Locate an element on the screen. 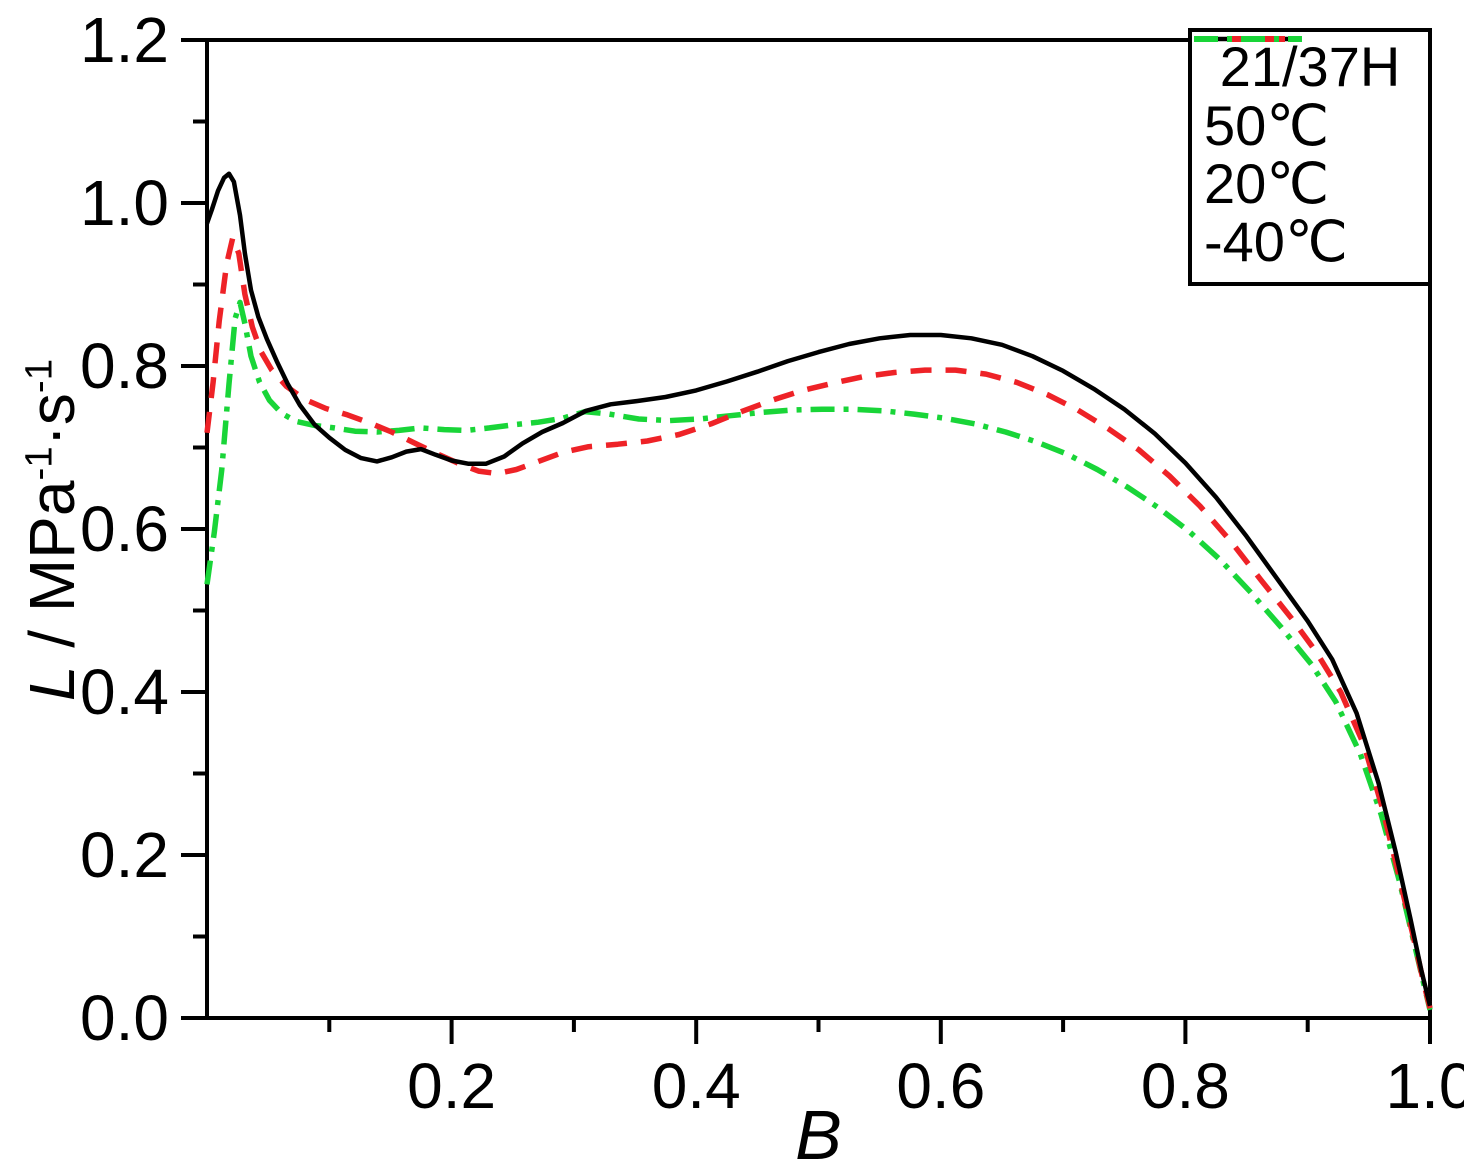 This screenshot has height=1171, width=1464. legend: 21/37H 50℃ 20℃ -40℃ is located at coordinates (1310, 157).